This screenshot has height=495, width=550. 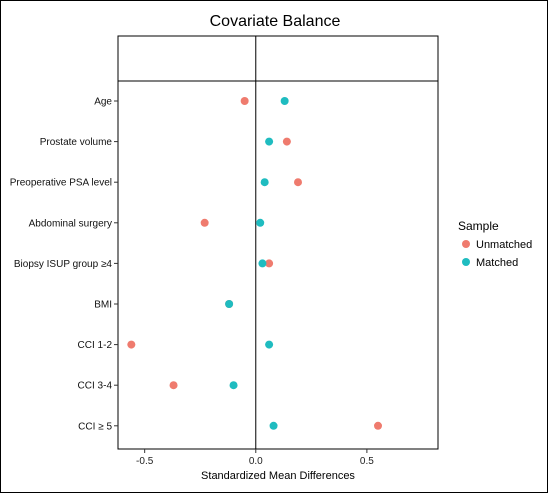 What do you see at coordinates (95, 386) in the screenshot?
I see `y-tick-label: CCI 3-4` at bounding box center [95, 386].